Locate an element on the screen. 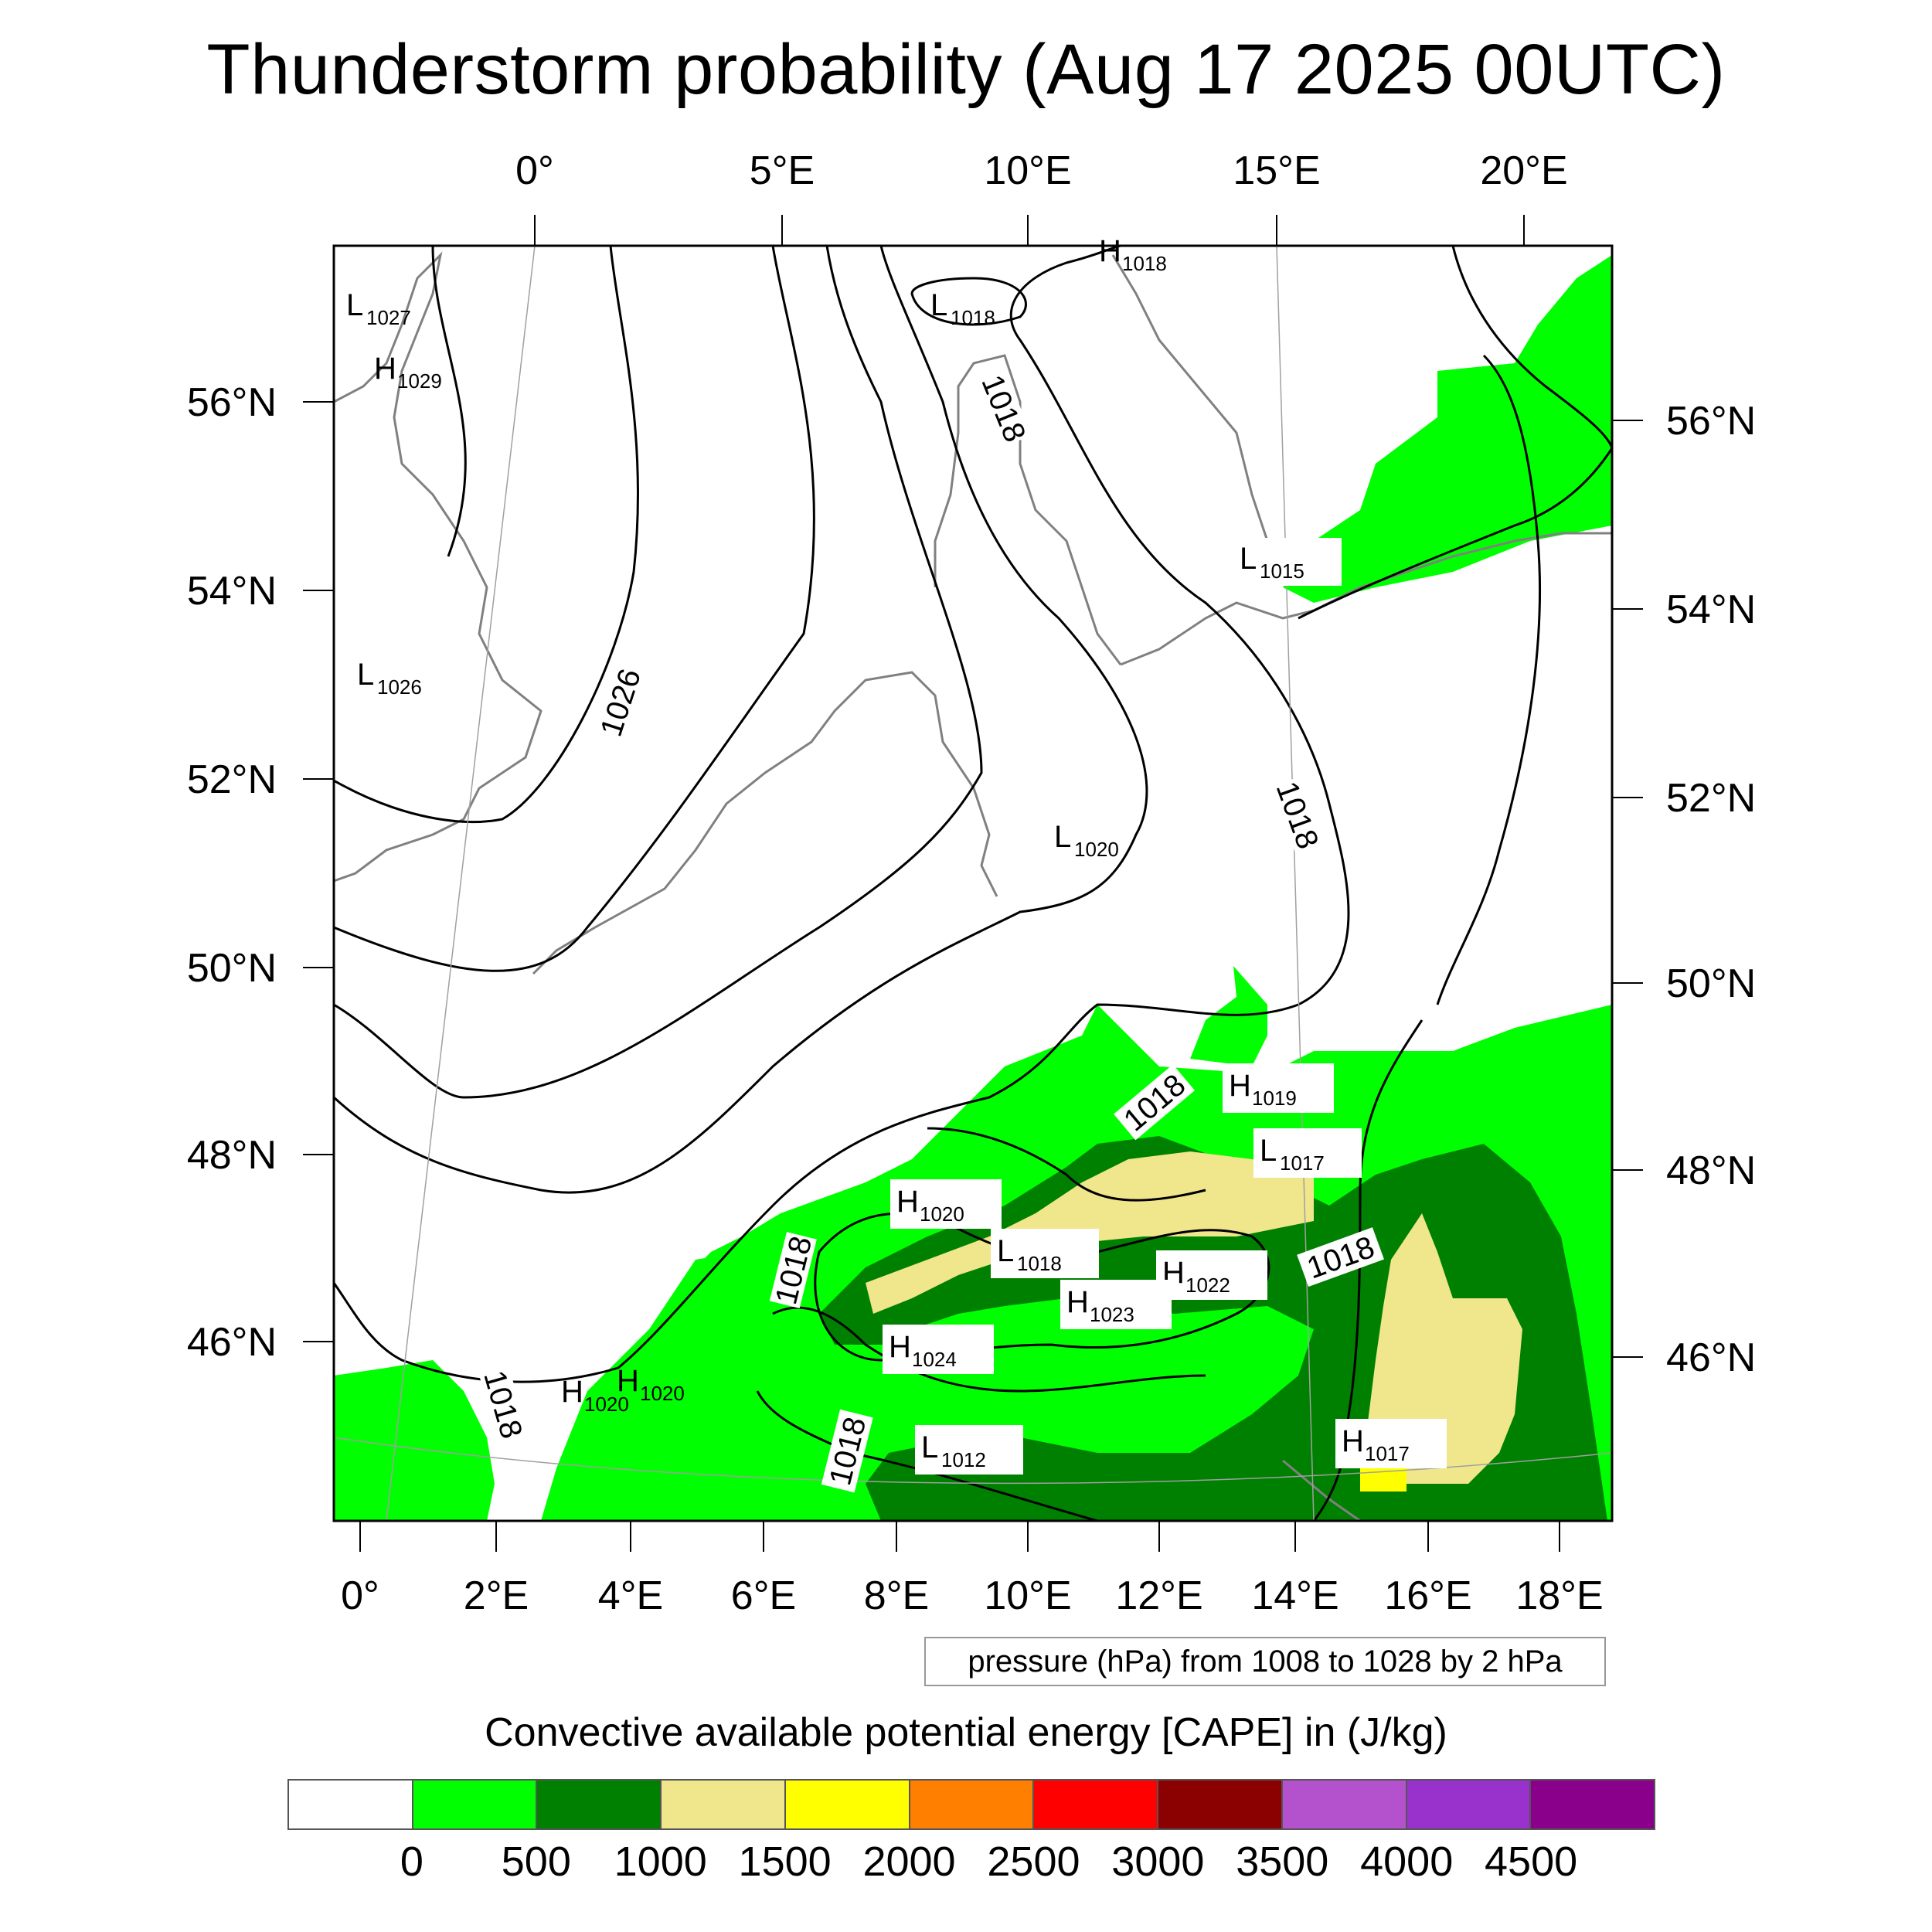  left-lat-label: 46°N is located at coordinates (232, 1342).